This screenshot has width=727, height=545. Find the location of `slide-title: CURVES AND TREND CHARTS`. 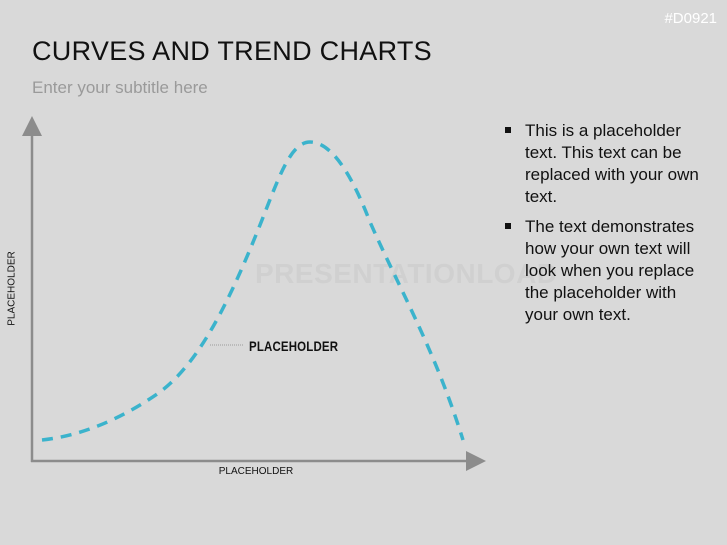

slide-title: CURVES AND TREND CHARTS is located at coordinates (232, 51).